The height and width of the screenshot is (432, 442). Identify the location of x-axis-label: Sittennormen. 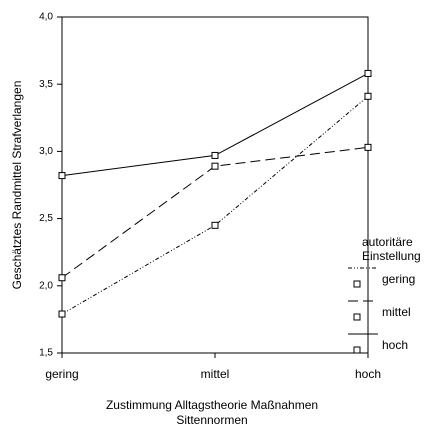
(211, 420).